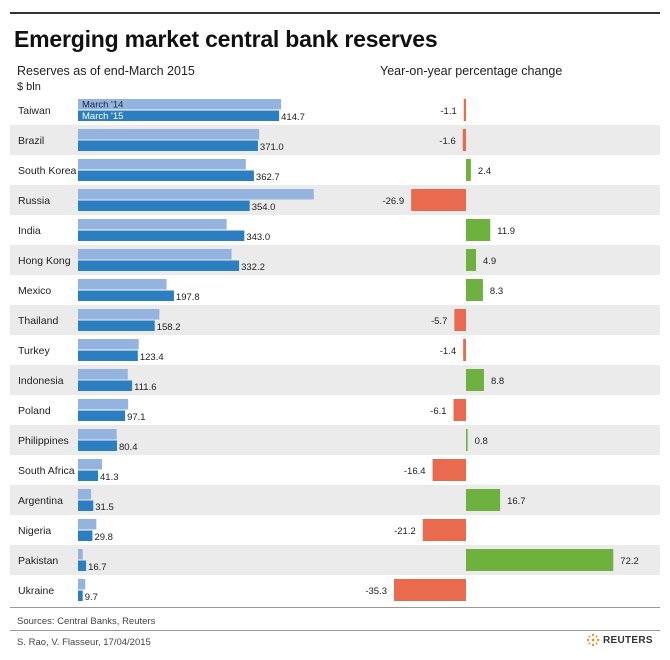 The image size is (670, 660). I want to click on bar-march14-mexico, so click(122, 284).